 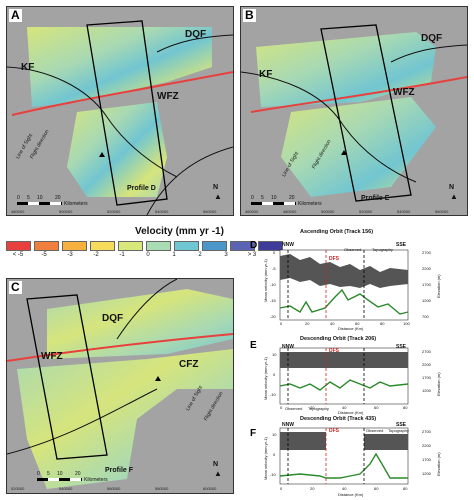 I want to click on profile-e-nnw: NNW, so click(x=288, y=347).